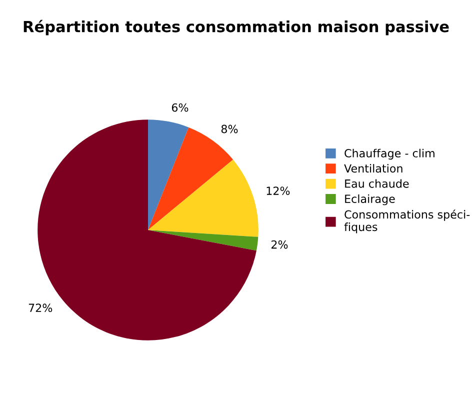 The image size is (472, 398). Describe the element at coordinates (407, 222) in the screenshot. I see `legend-label: Consommations spéci- fiques` at that location.